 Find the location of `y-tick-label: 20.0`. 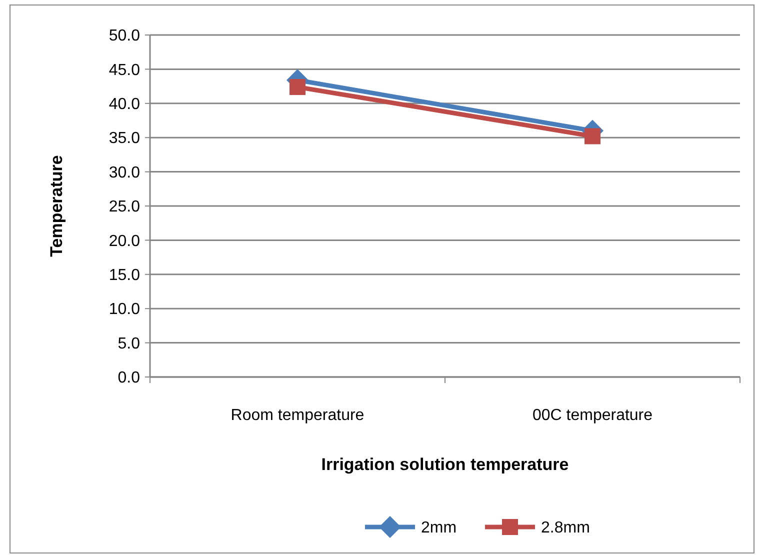

y-tick-label: 20.0 is located at coordinates (124, 241).